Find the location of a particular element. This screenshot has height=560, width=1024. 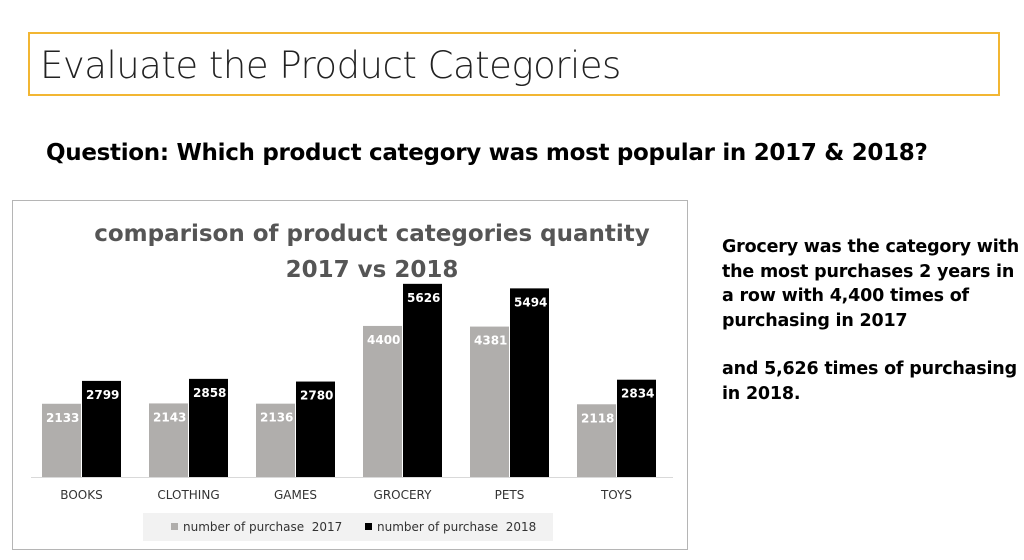

bar-games-2017 is located at coordinates (275, 440).